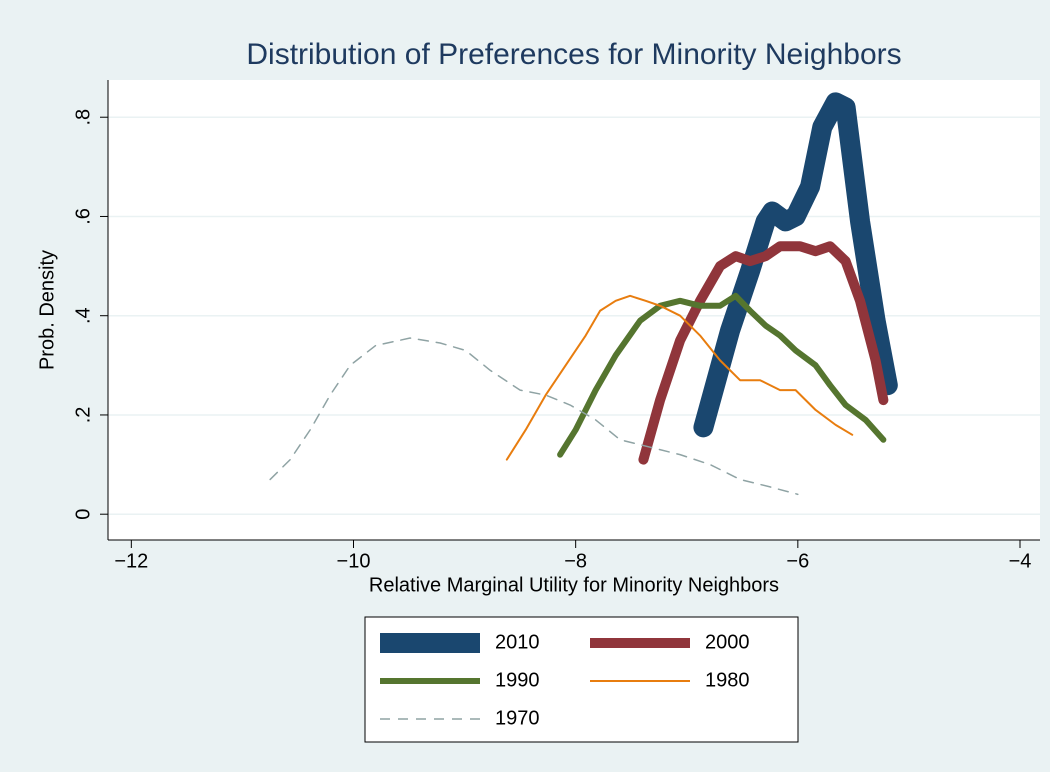 The height and width of the screenshot is (772, 1050). What do you see at coordinates (83, 117) in the screenshot?
I see `y-tick-label: .8` at bounding box center [83, 117].